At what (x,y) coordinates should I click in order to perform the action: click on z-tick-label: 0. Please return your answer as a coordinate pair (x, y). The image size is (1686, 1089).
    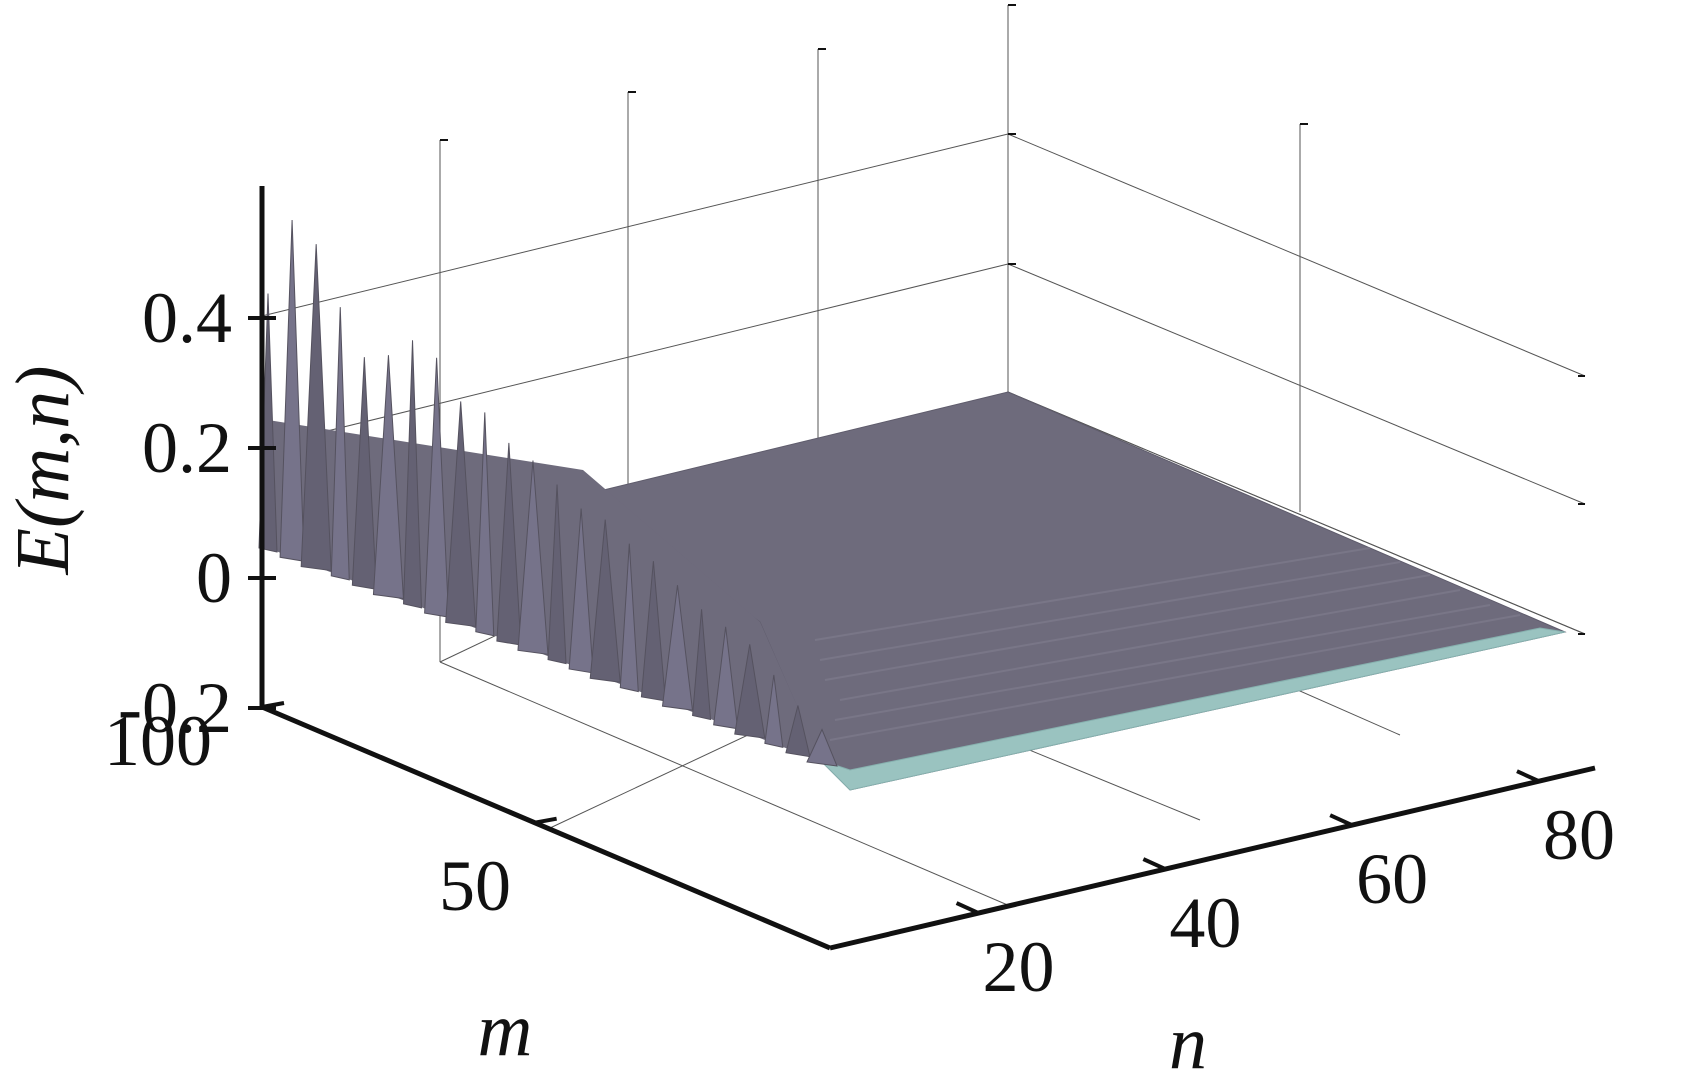
    Looking at the image, I should click on (214, 578).